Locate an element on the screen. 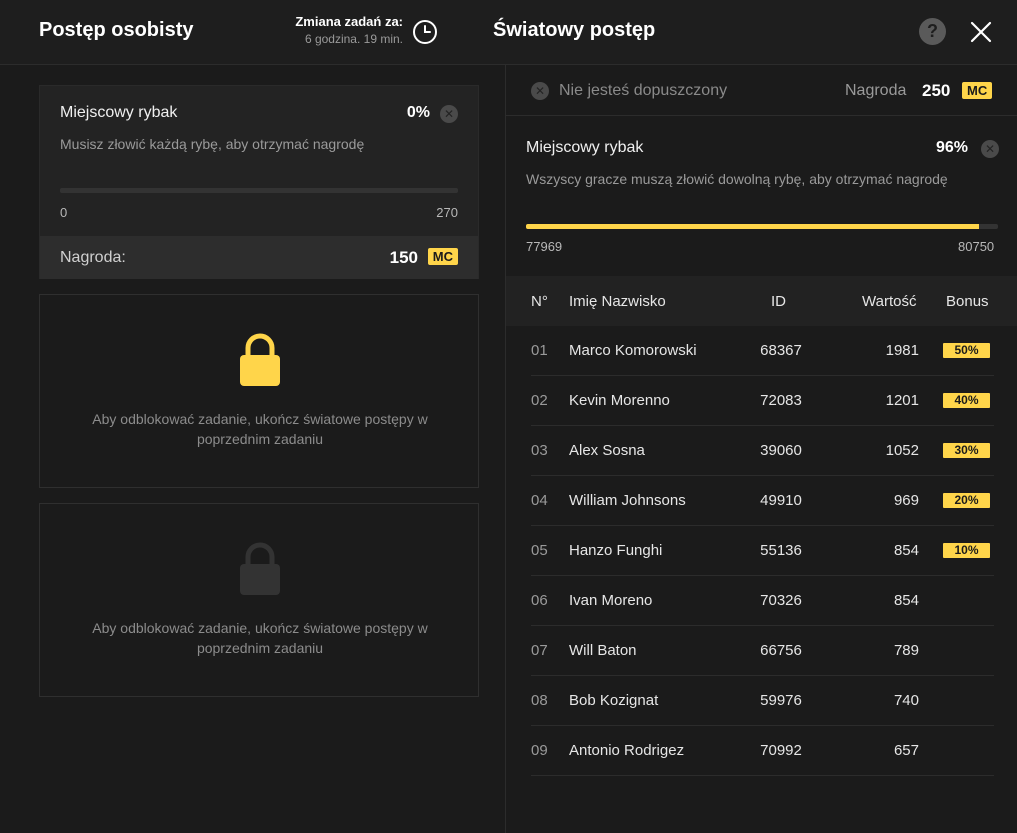 The image size is (1017, 833). row-name: Will Baton is located at coordinates (603, 650).